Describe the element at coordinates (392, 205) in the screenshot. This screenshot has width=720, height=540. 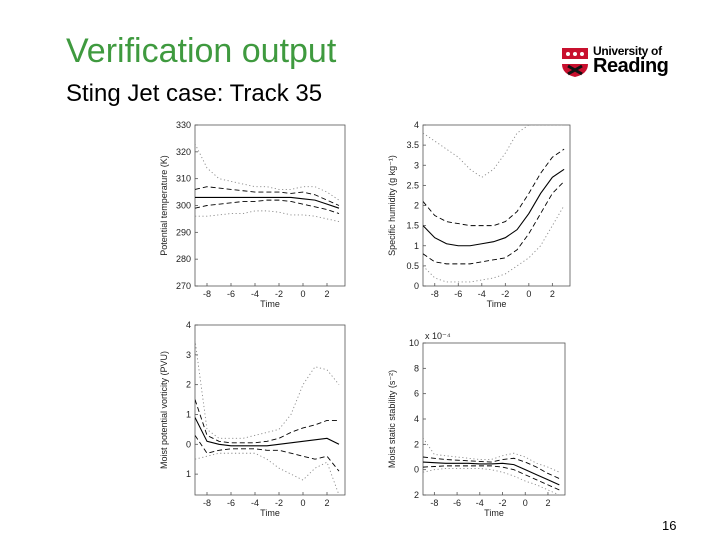
I see `y-axis-label: Specific humidity (g kg⁻¹)` at that location.